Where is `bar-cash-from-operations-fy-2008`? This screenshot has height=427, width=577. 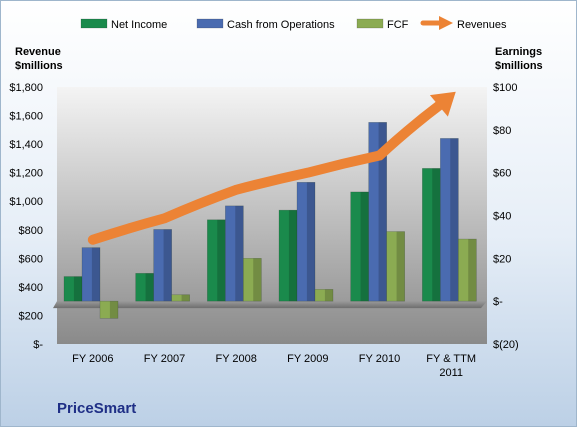
bar-cash-from-operations-fy-2008 is located at coordinates (234, 253).